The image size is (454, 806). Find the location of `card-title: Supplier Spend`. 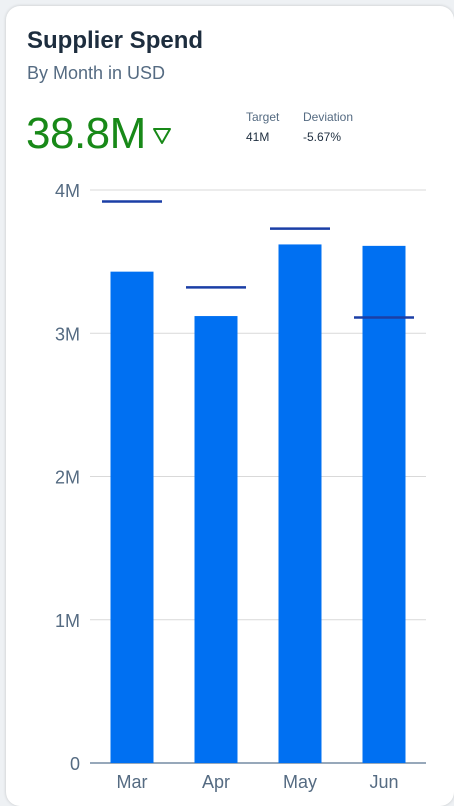

card-title: Supplier Spend is located at coordinates (115, 40).